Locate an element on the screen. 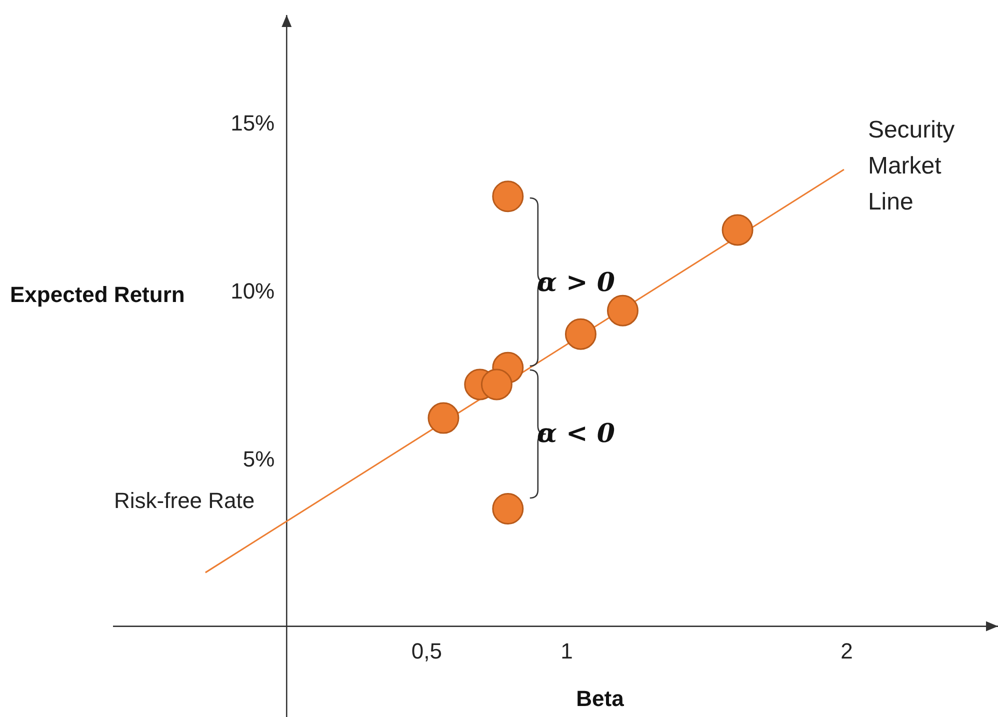  x-axis-title: Beta is located at coordinates (600, 698).